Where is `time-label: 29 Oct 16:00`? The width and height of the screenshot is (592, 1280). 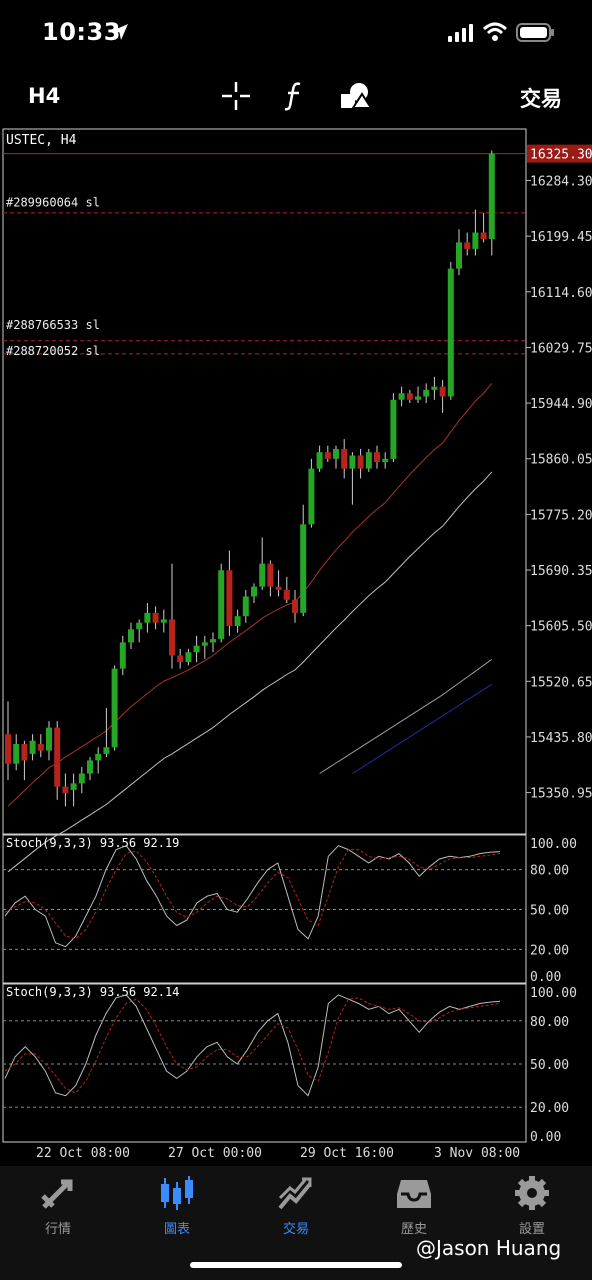 time-label: 29 Oct 16:00 is located at coordinates (347, 1153).